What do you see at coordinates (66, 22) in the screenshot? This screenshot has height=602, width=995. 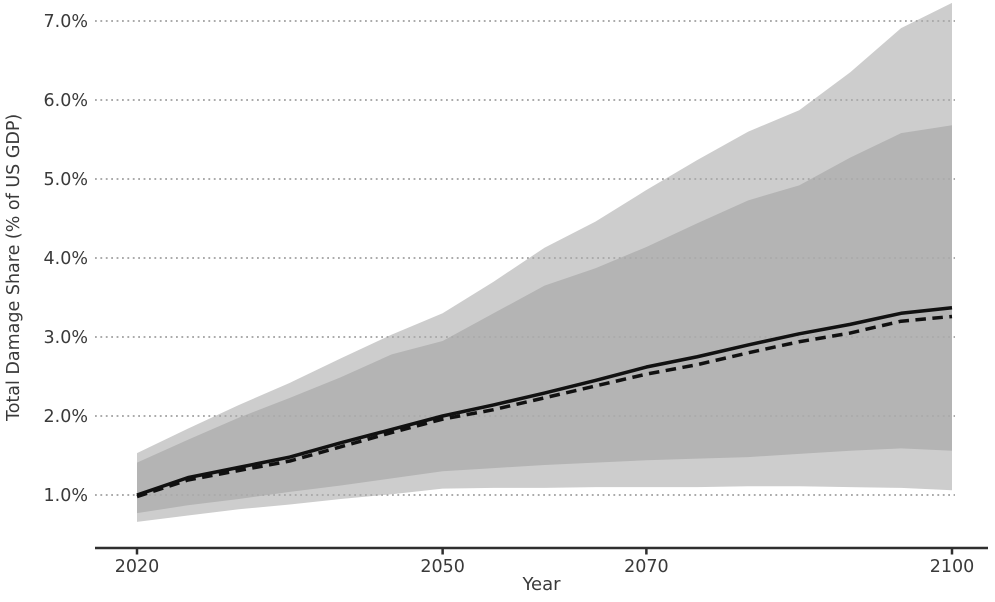 I see `y-tick-label-7.0%: 7.0%` at bounding box center [66, 22].